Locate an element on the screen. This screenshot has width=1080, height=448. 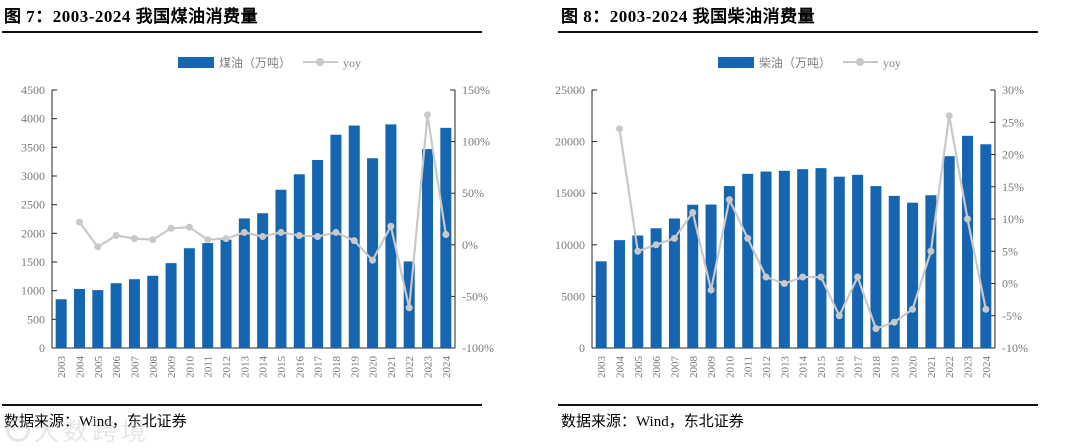
left-axis-label: 2000 is located at coordinates (33, 233).